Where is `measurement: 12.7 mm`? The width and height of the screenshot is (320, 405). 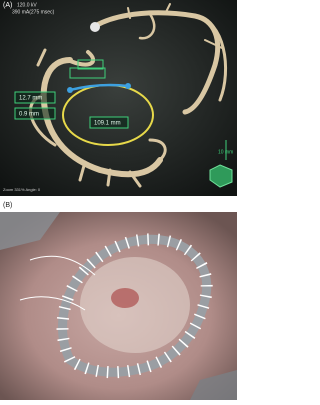 measurement: 12.7 mm is located at coordinates (30, 99).